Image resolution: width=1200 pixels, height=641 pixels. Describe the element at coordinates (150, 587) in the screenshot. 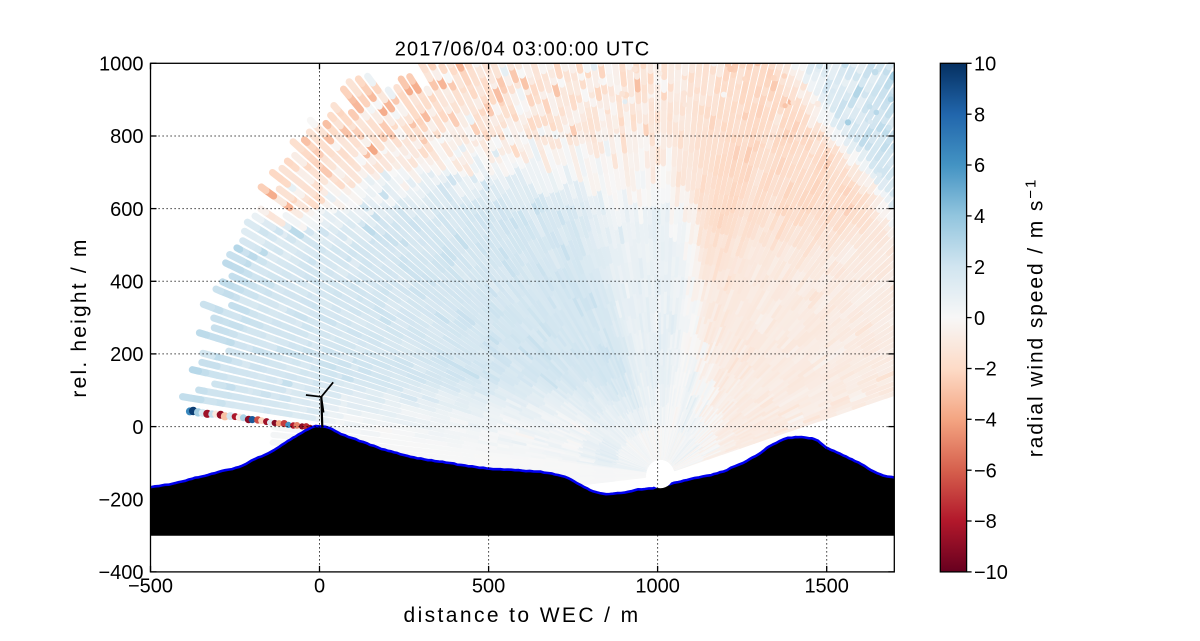

I see `svg-text: −500` at that location.